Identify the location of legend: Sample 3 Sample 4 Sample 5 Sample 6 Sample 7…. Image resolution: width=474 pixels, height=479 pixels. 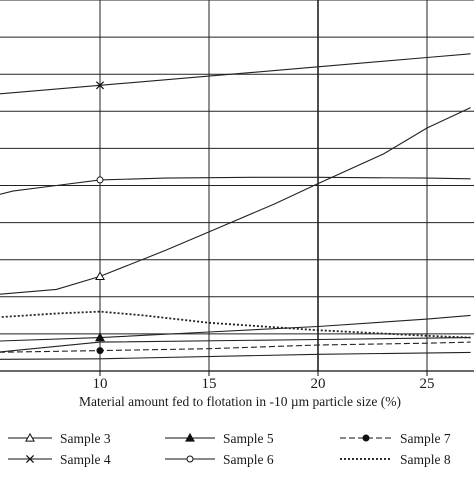
(229, 449).